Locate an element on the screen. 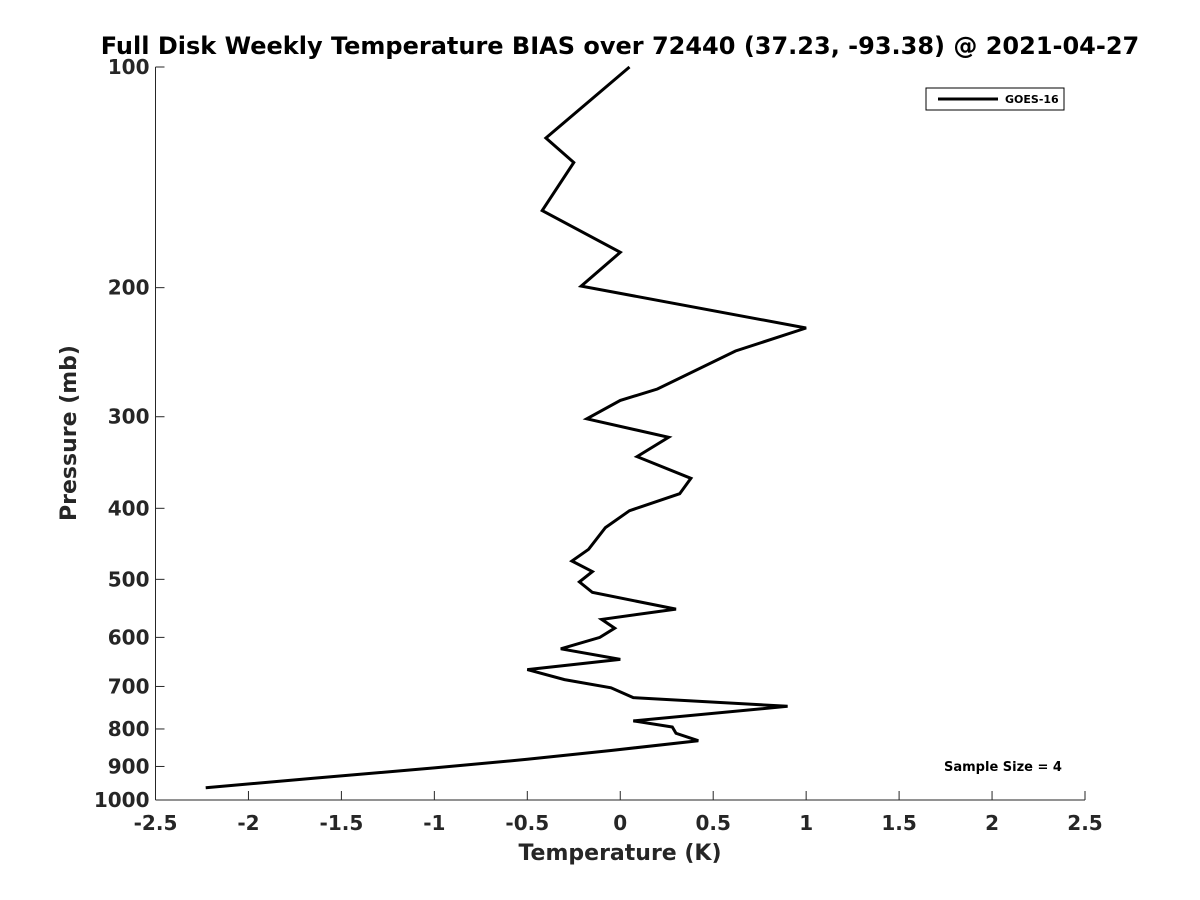 The height and width of the screenshot is (900, 1200). x-tick-label: -1 is located at coordinates (434, 823).